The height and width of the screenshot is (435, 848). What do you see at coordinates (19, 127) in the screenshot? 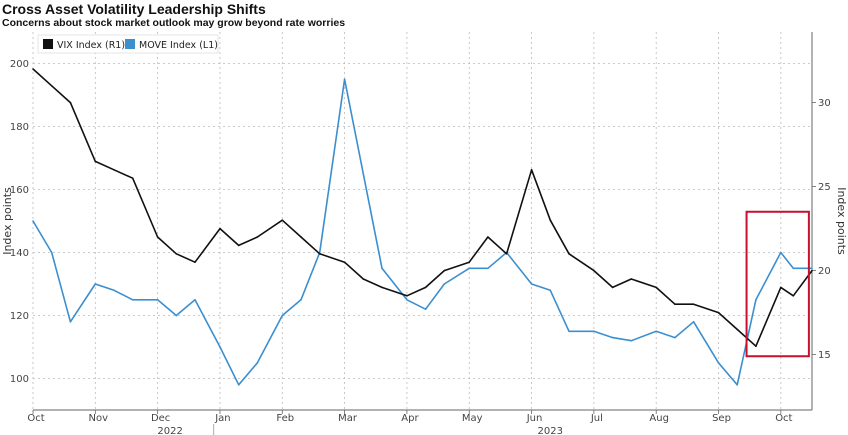
I see `tick-label-left: 180` at bounding box center [19, 127].